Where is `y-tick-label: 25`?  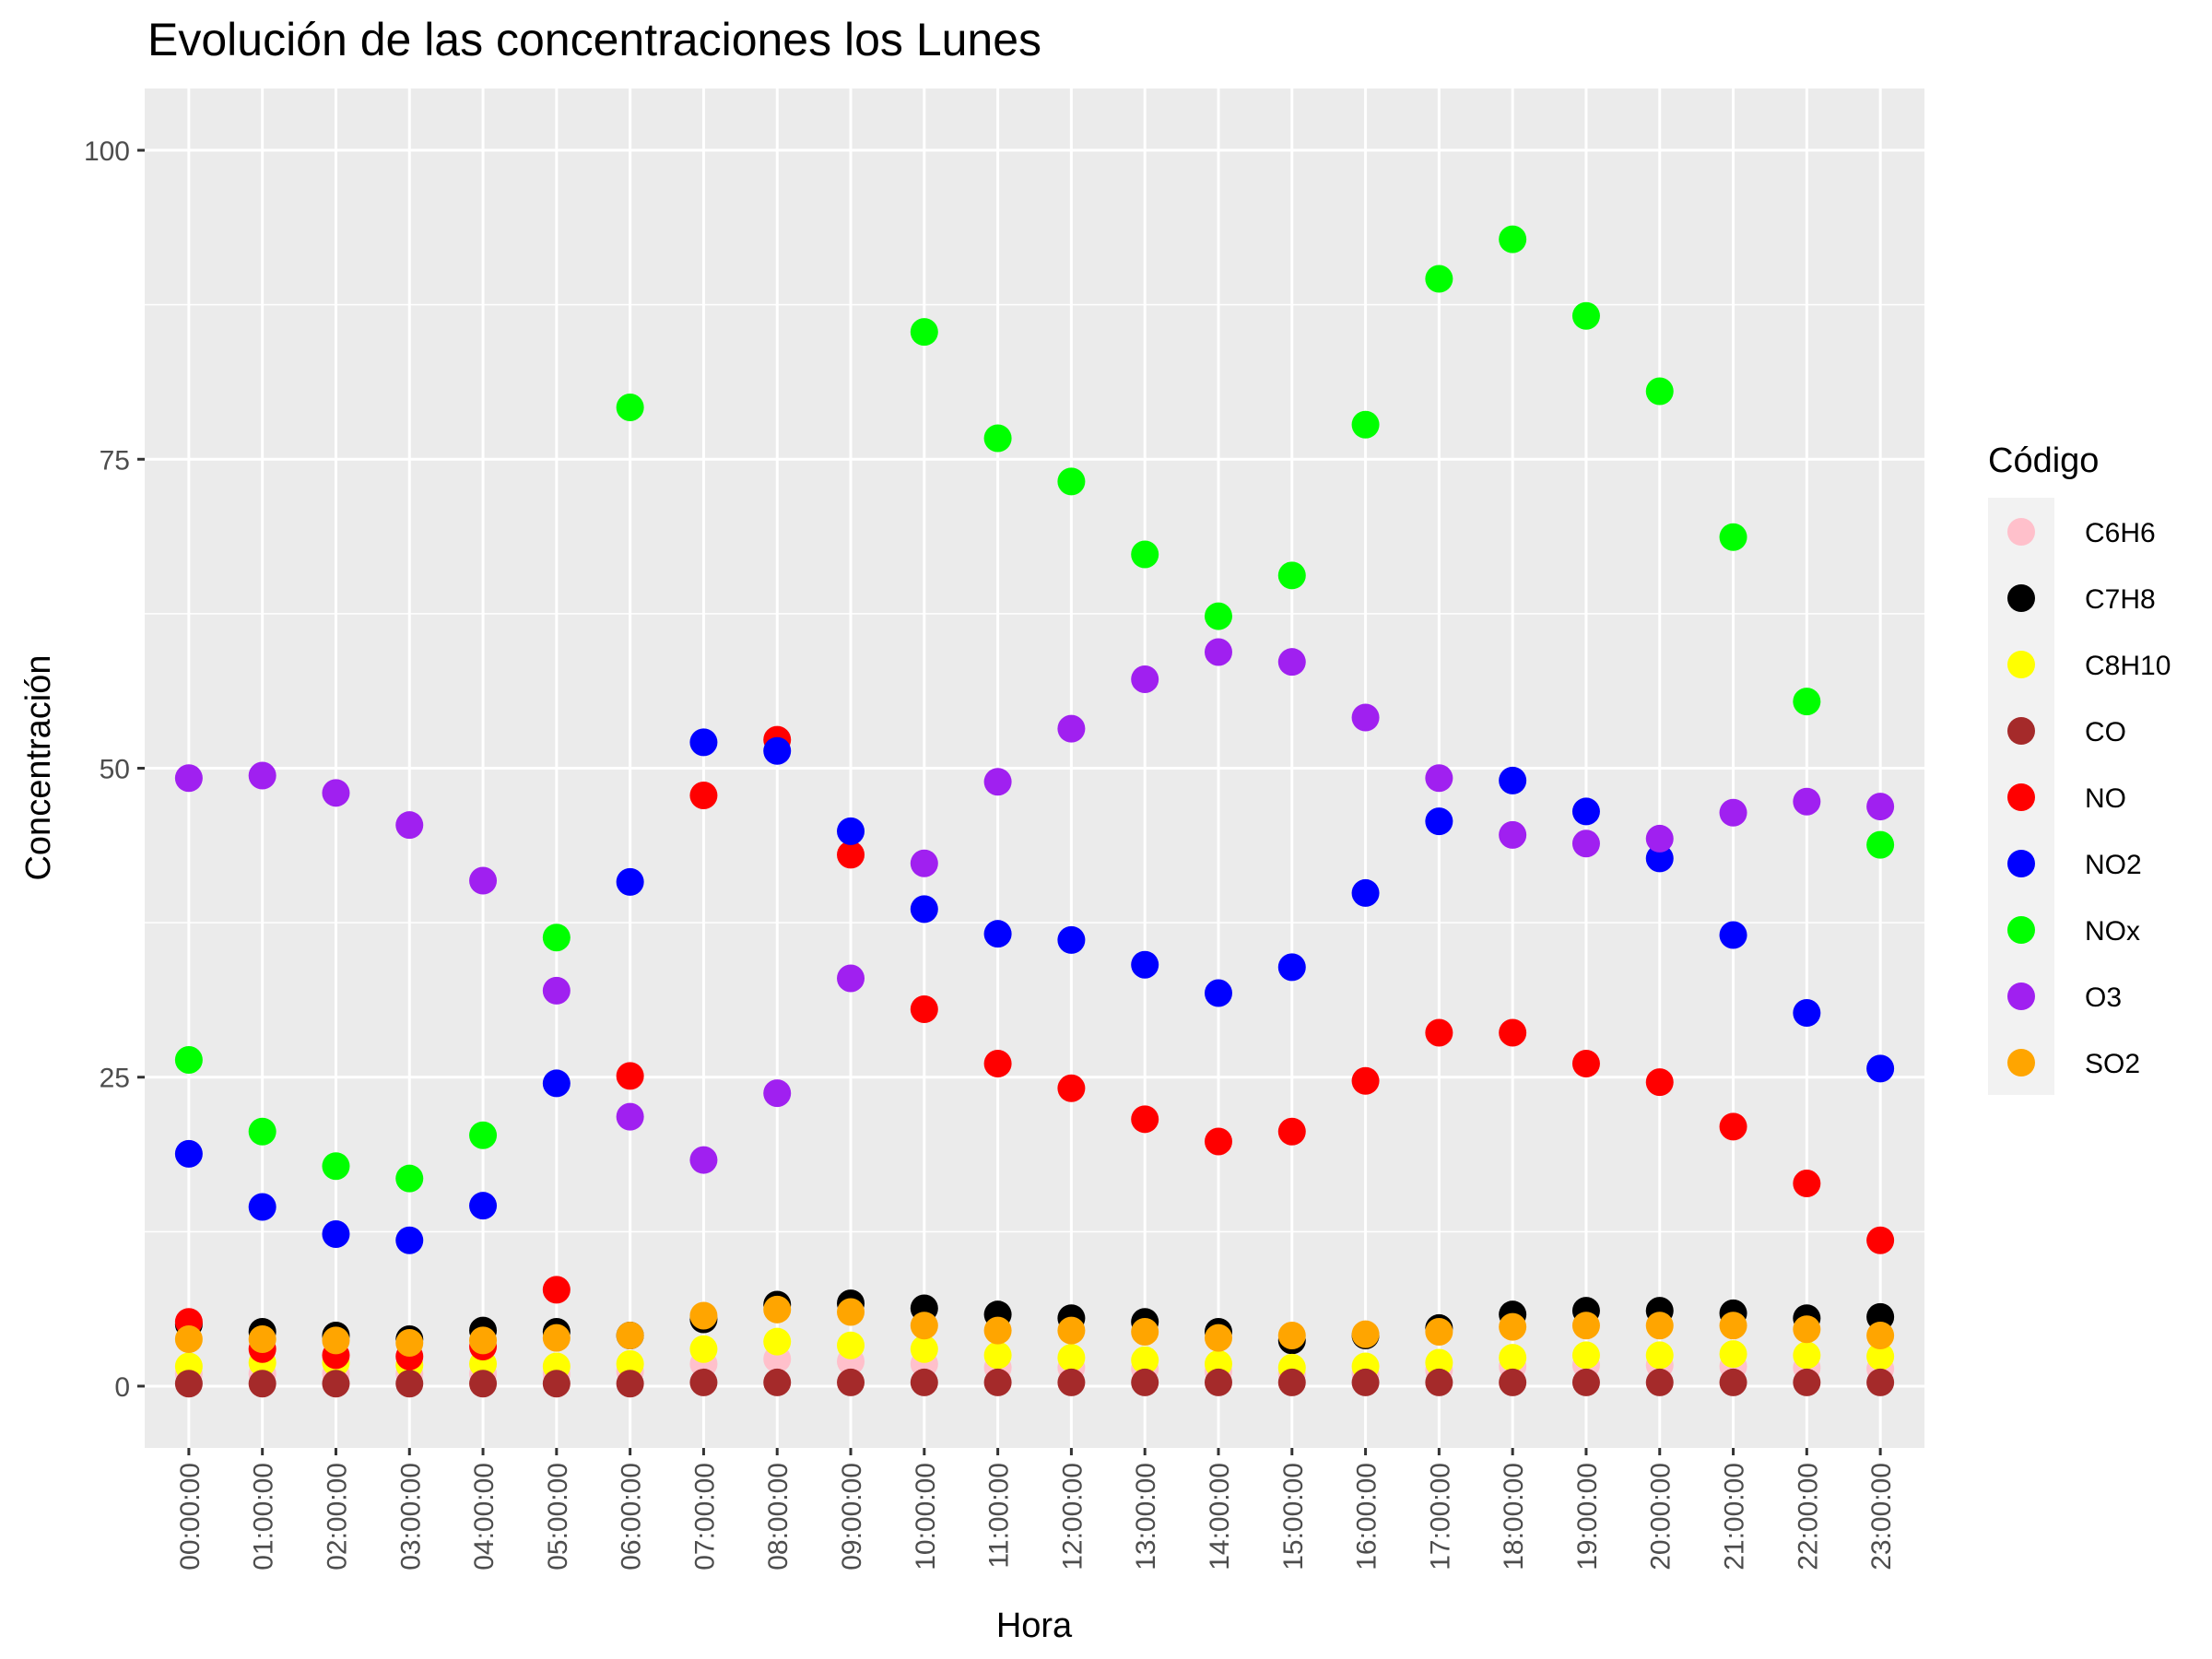 y-tick-label: 25 is located at coordinates (115, 1079).